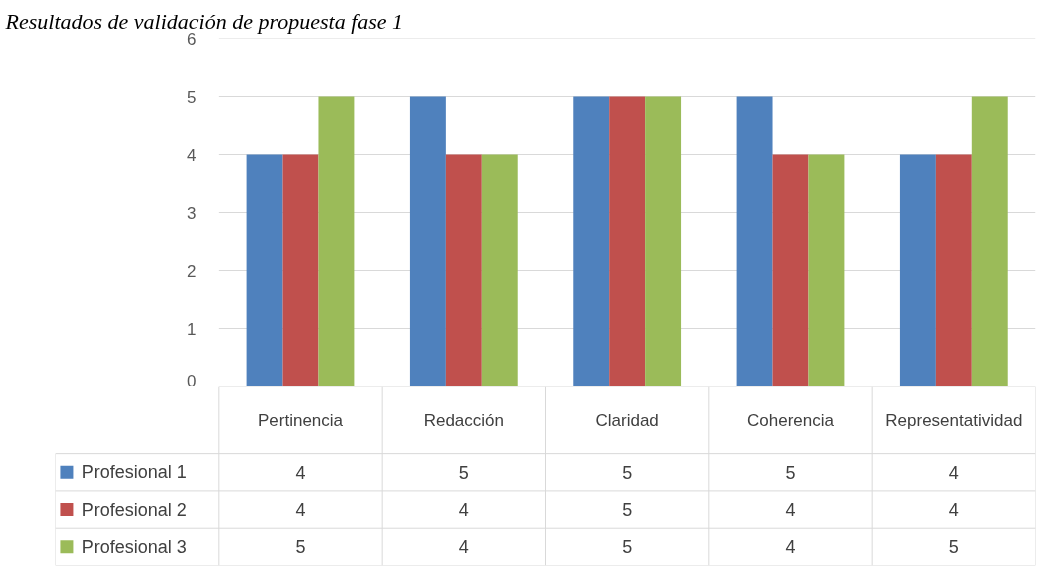 The image size is (1050, 575). Describe the element at coordinates (192, 213) in the screenshot. I see `y-tick-label: 3` at that location.